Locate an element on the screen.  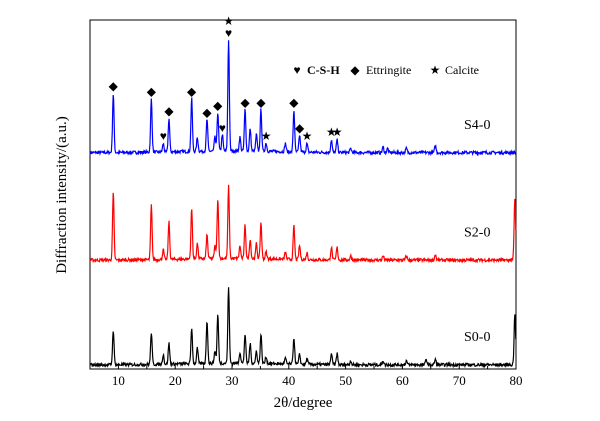
x-tick-label: 10 is located at coordinates (118, 380).